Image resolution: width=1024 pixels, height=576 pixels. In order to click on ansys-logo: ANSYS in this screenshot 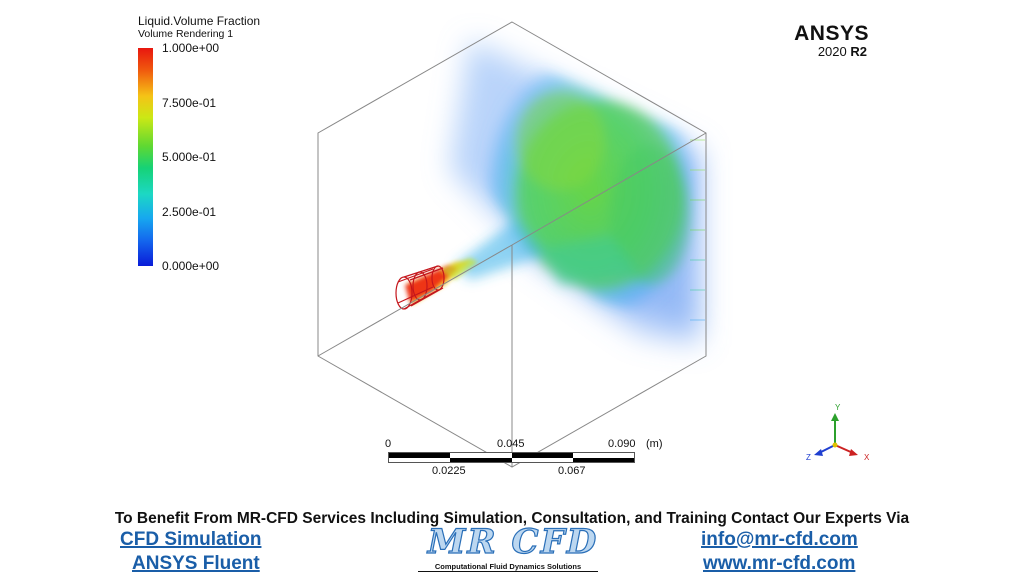, I will do `click(831, 33)`.